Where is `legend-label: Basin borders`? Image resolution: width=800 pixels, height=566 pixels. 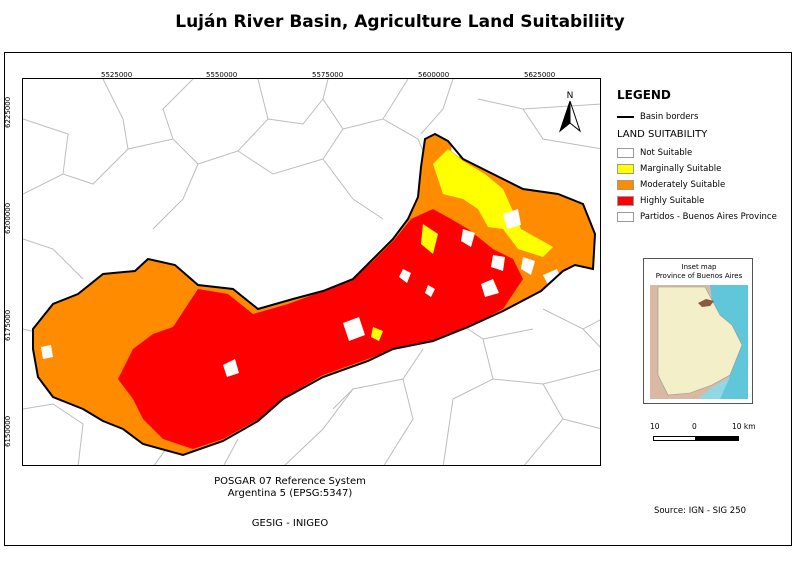 legend-label: Basin borders is located at coordinates (669, 117).